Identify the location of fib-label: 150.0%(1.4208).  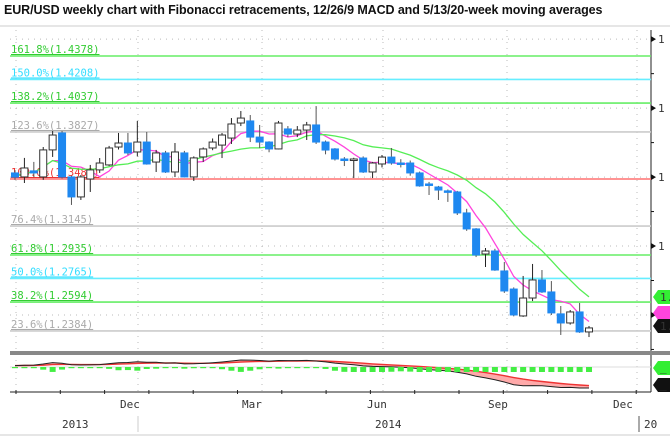
(55, 73).